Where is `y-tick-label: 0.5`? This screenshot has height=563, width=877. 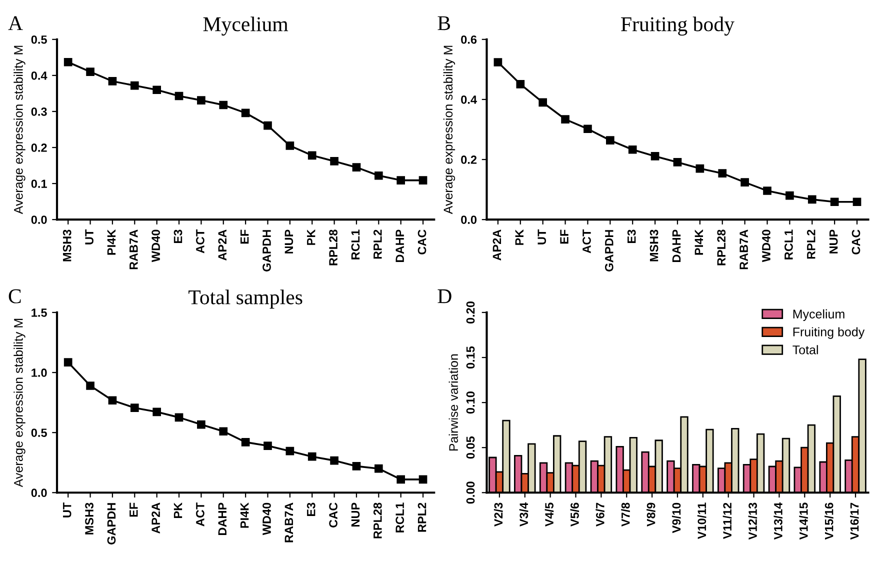 y-tick-label: 0.5 is located at coordinates (39, 432).